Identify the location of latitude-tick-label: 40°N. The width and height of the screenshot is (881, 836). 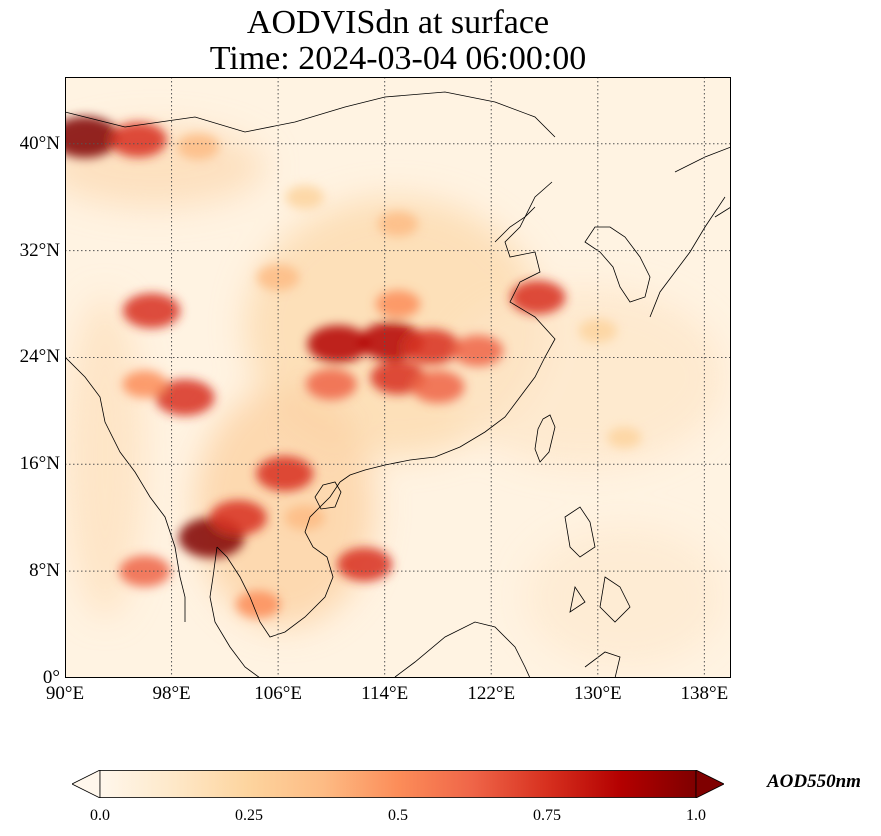
(39, 143).